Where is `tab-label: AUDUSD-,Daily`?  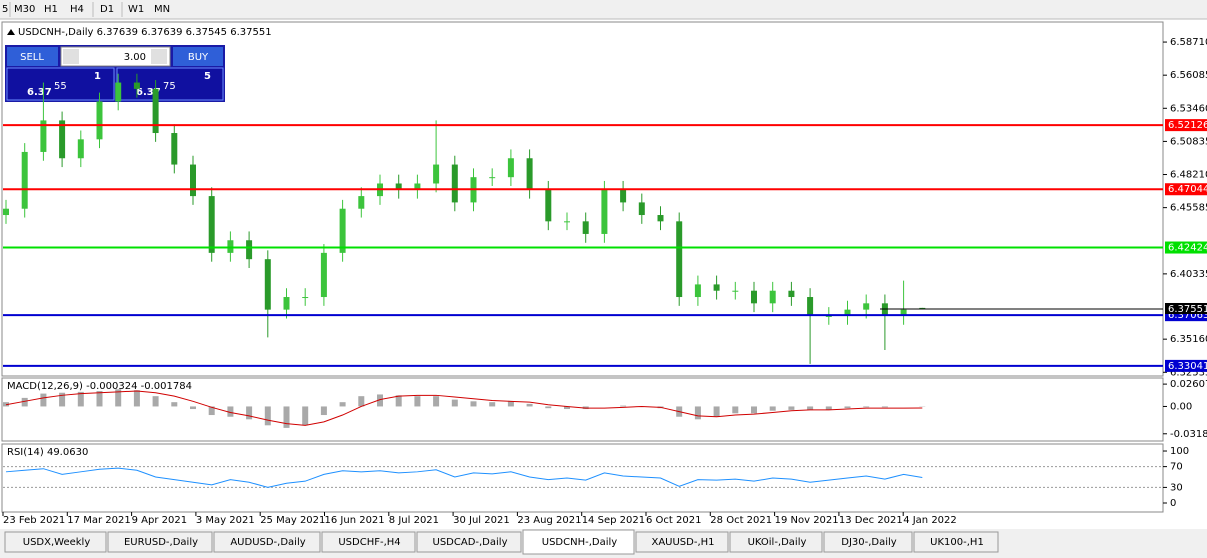 tab-label: AUDUSD-,Daily is located at coordinates (267, 542).